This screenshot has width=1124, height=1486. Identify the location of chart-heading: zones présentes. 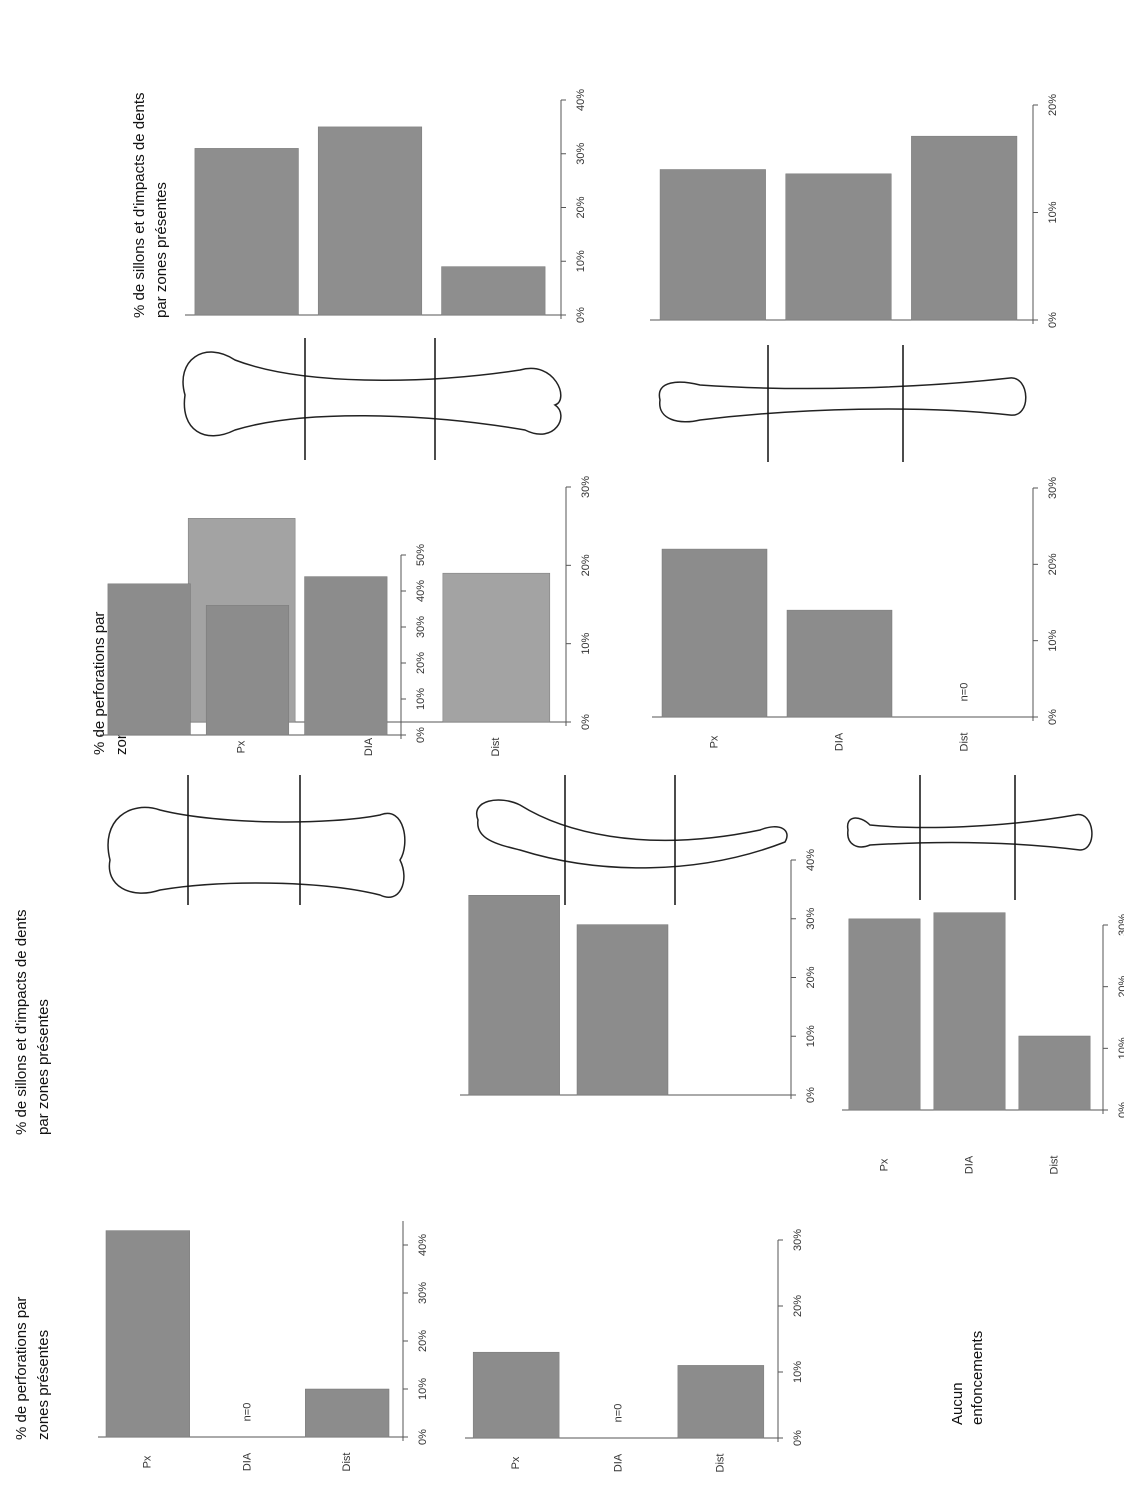
(43, 1385).